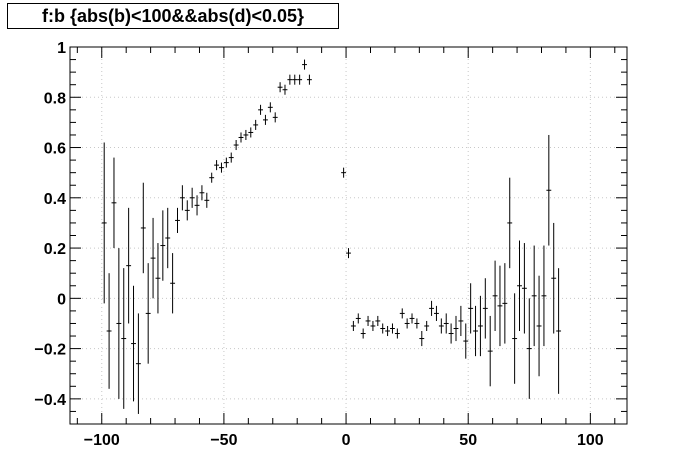 This screenshot has width=696, height=472. I want to click on x-tick-label: 50, so click(468, 440).